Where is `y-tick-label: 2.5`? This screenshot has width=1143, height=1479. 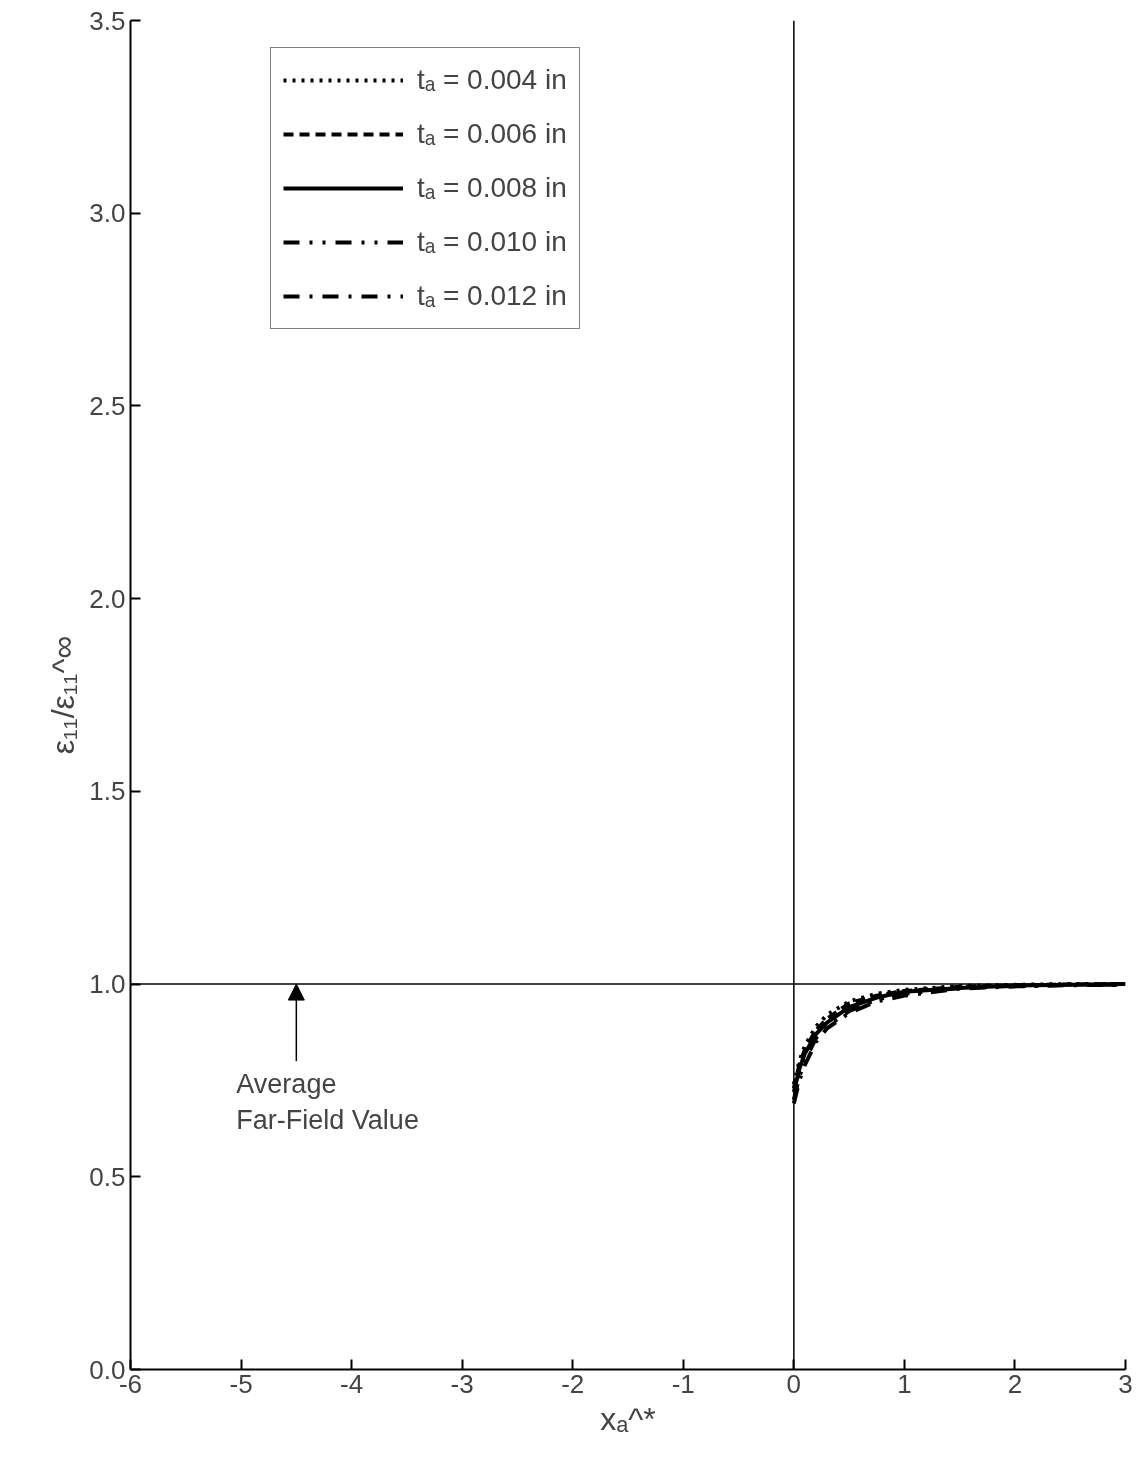 y-tick-label: 2.5 is located at coordinates (107, 405).